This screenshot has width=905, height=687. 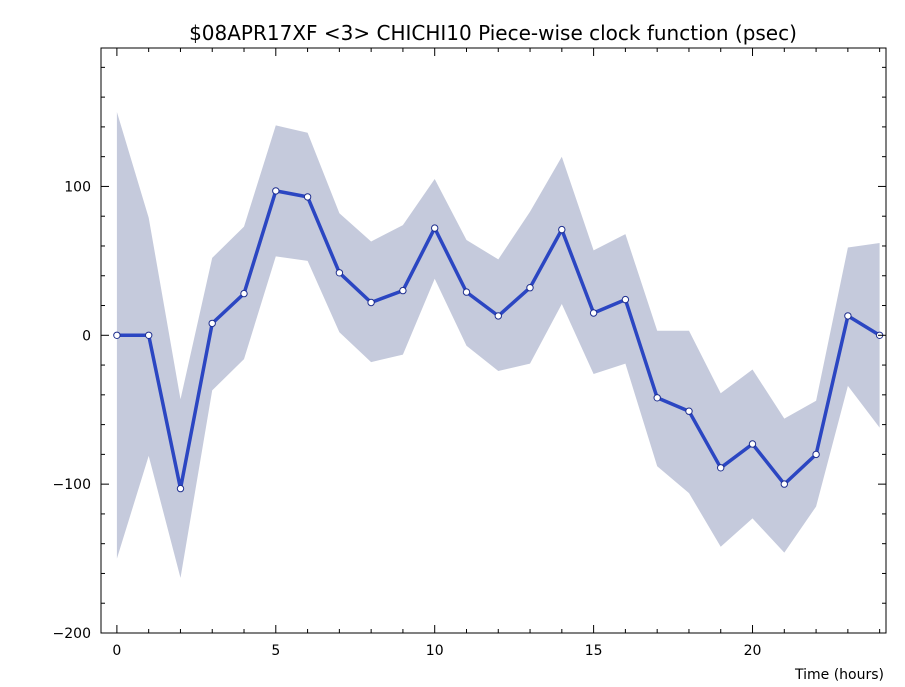 What do you see at coordinates (72, 634) in the screenshot?
I see `y-tick-label: −200` at bounding box center [72, 634].